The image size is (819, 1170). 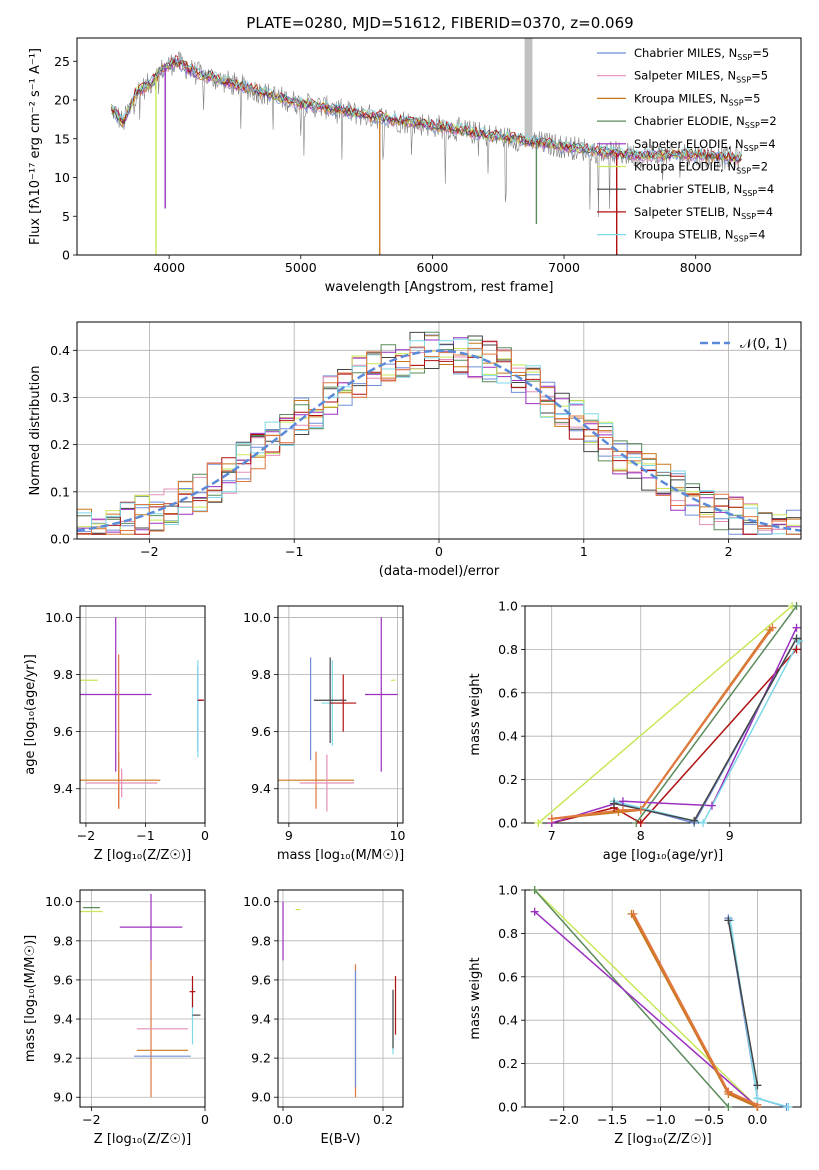 What do you see at coordinates (704, 190) in the screenshot?
I see `legend-label: Chabrier STELIB, NSSP=4` at bounding box center [704, 190].